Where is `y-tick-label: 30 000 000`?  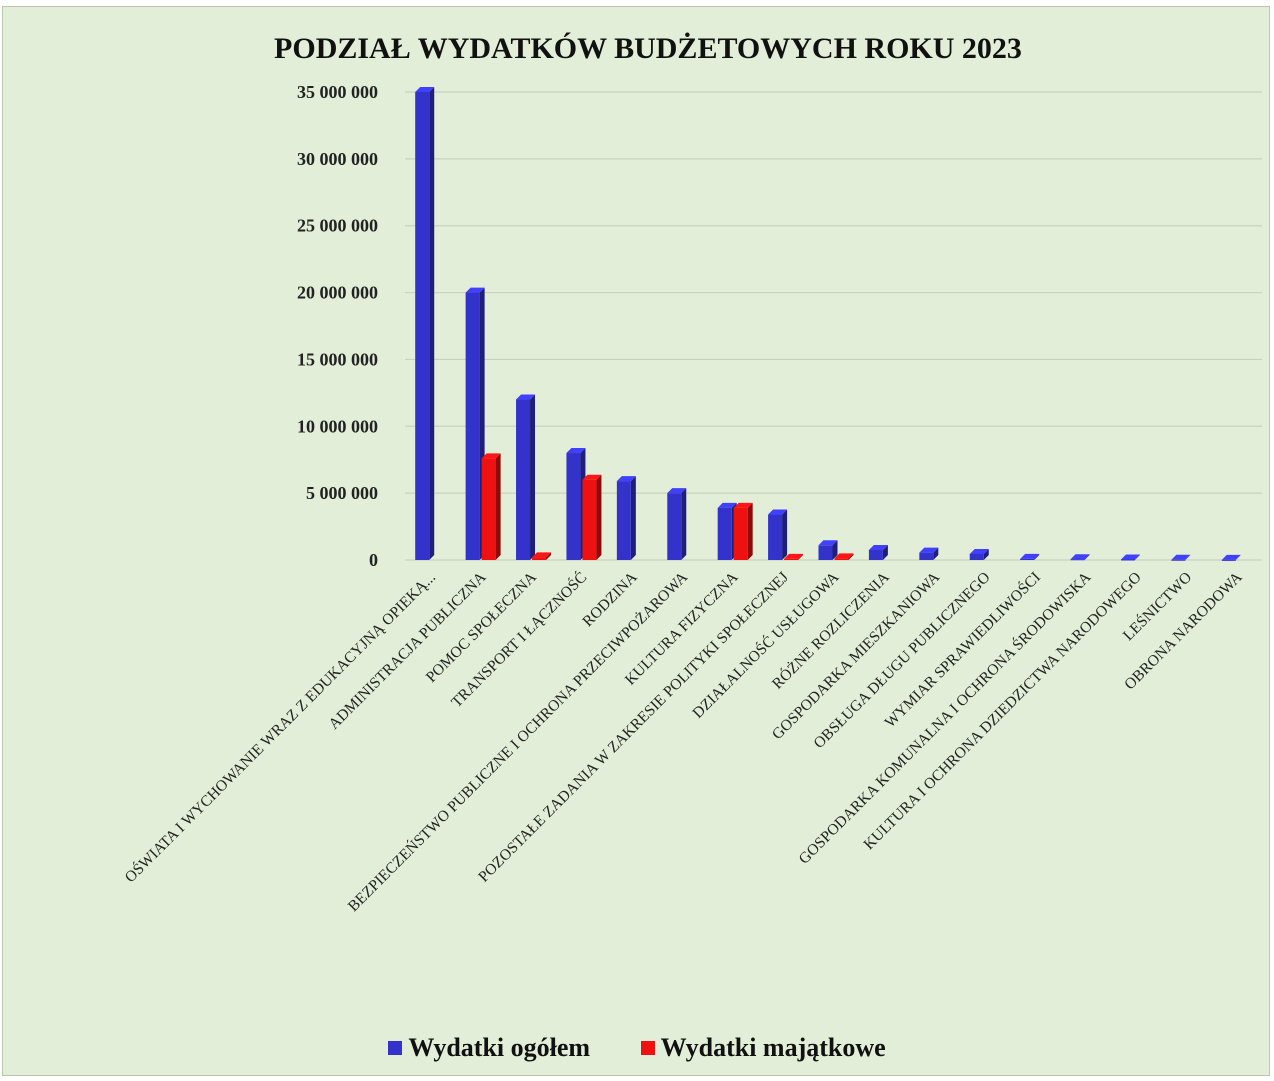
y-tick-label: 30 000 000 is located at coordinates (337, 159).